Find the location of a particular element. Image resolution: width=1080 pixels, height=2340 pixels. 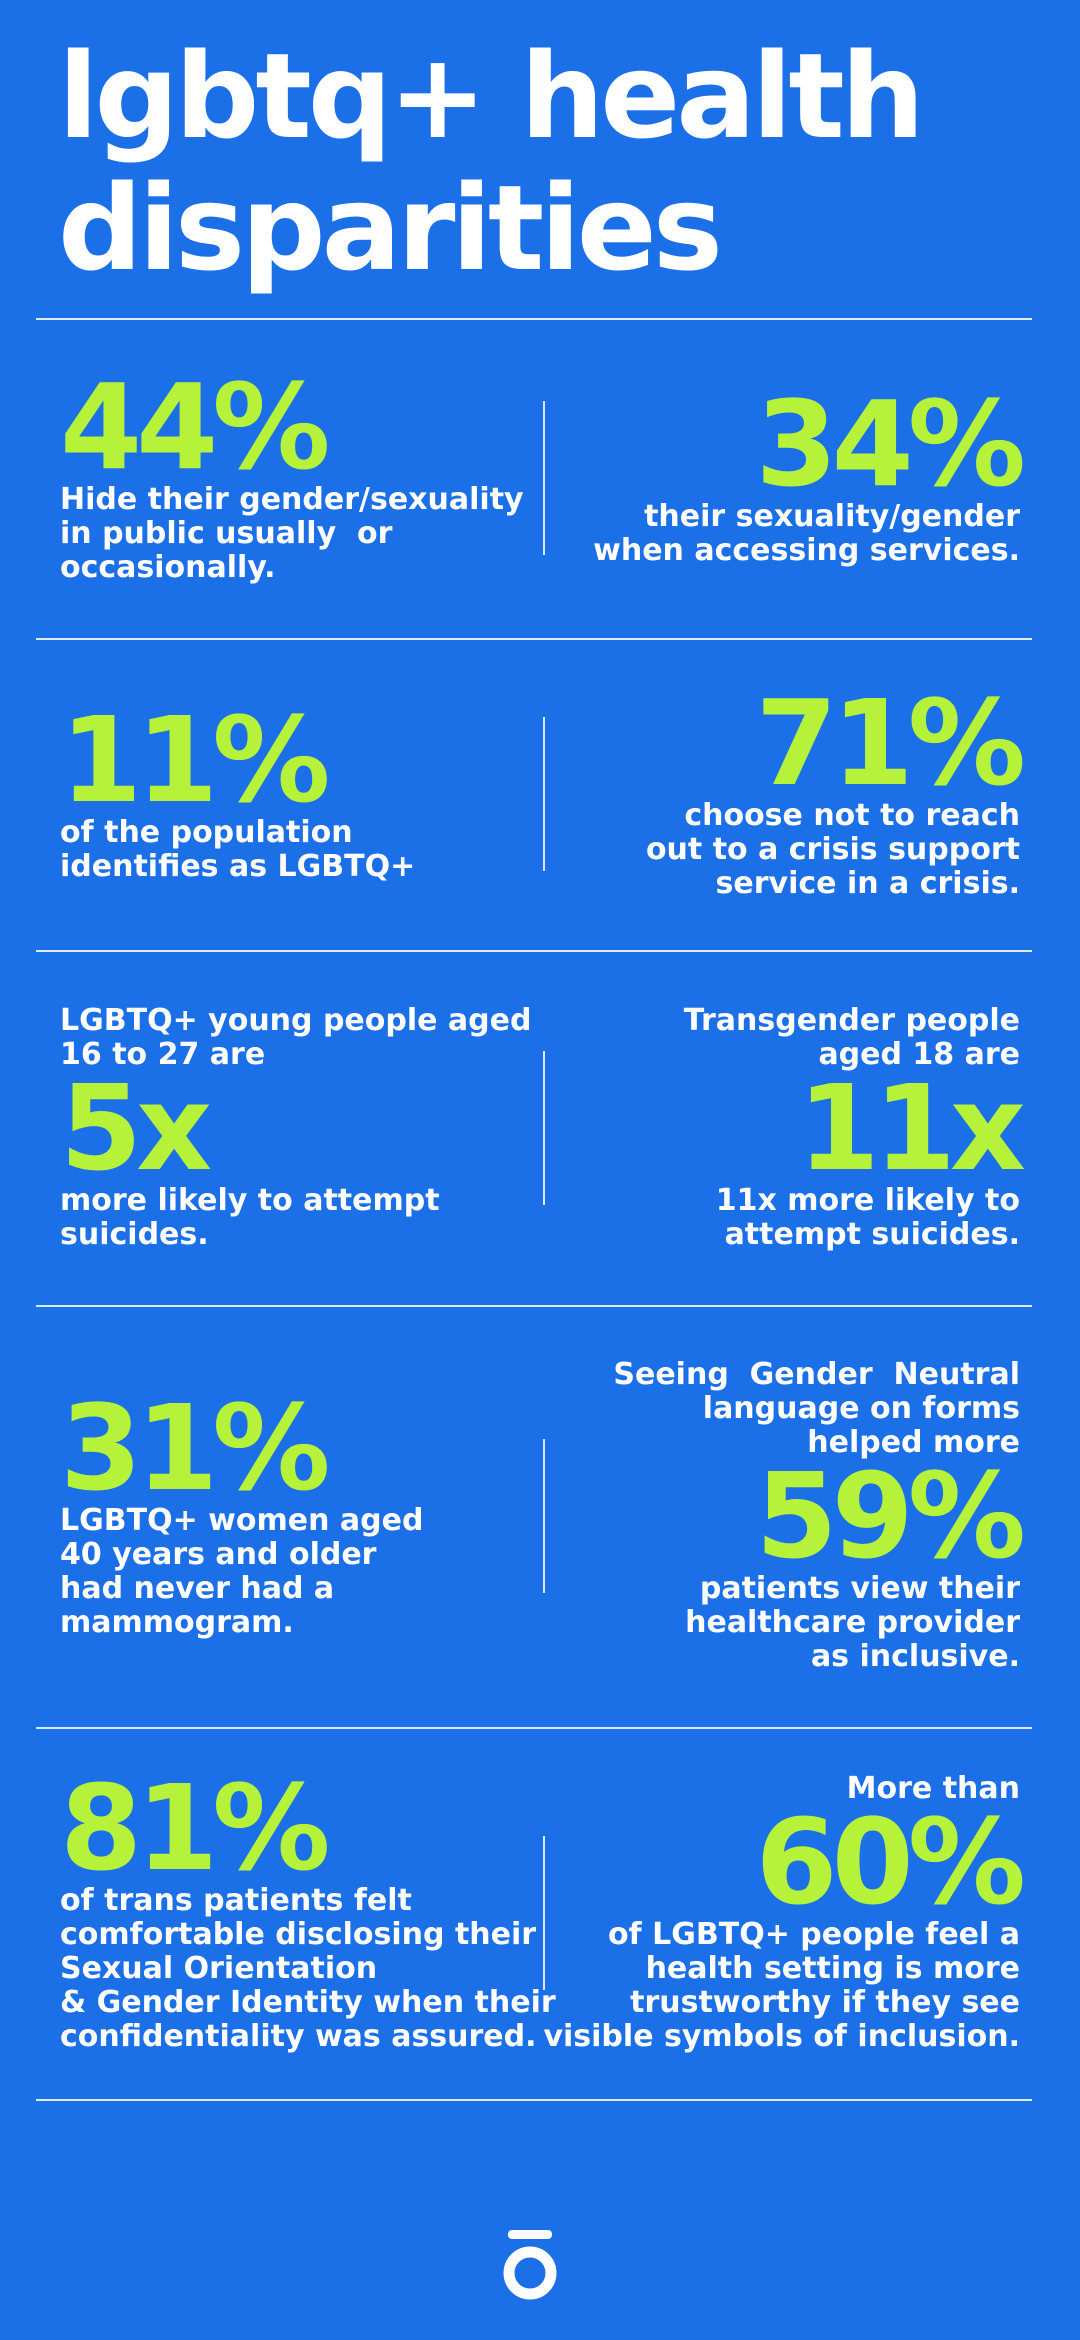

stat-intro: language on forms is located at coordinates (861, 1408).